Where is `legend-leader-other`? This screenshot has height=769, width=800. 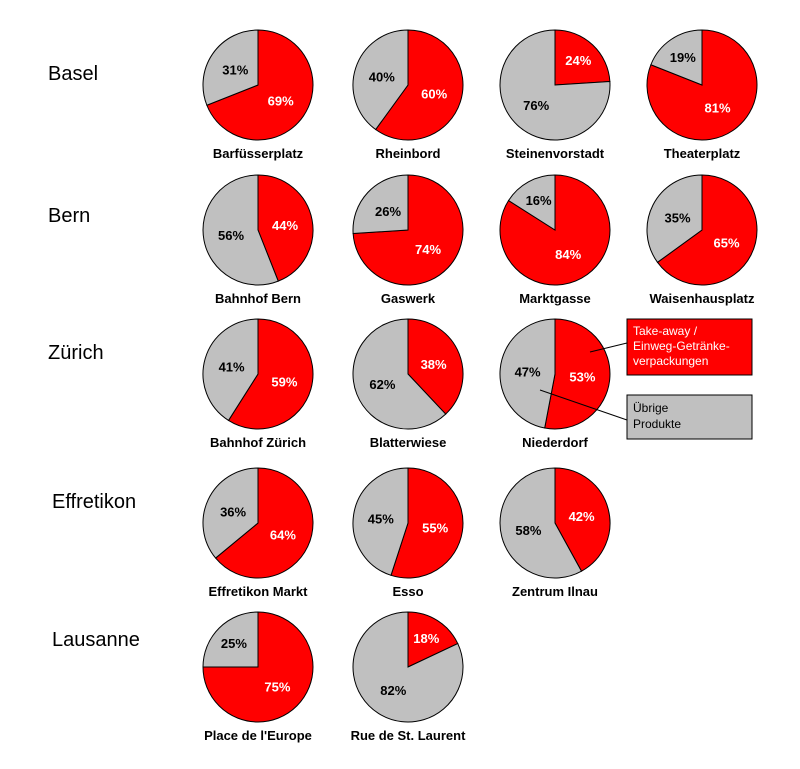 legend-leader-other is located at coordinates (583, 405).